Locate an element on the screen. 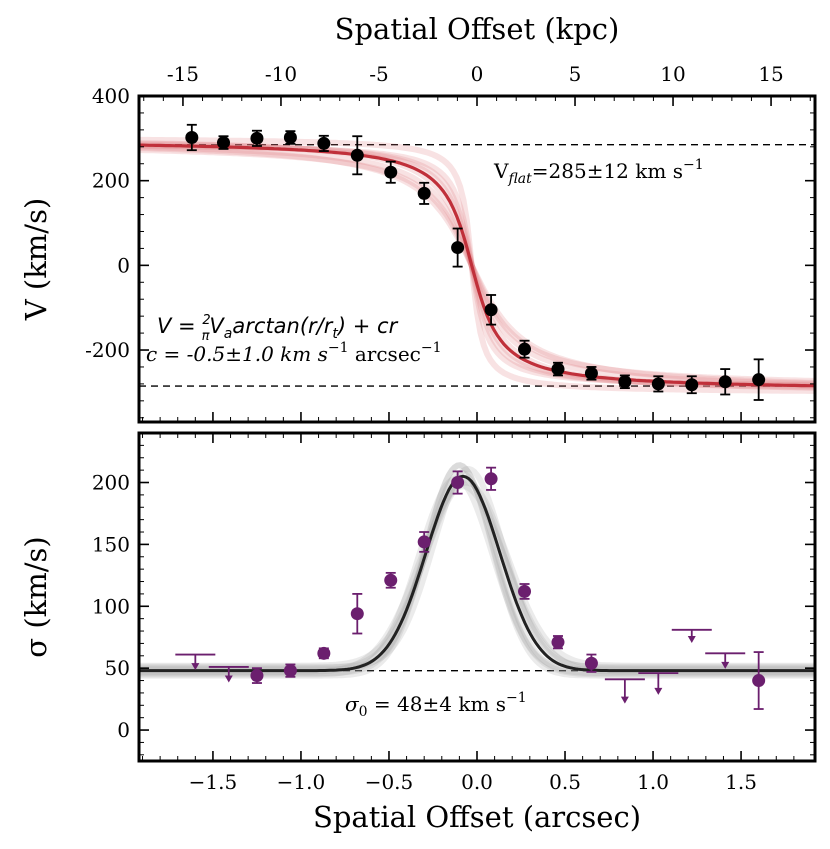 The image size is (830, 849). y-tick-label: 400 is located at coordinates (111, 96).